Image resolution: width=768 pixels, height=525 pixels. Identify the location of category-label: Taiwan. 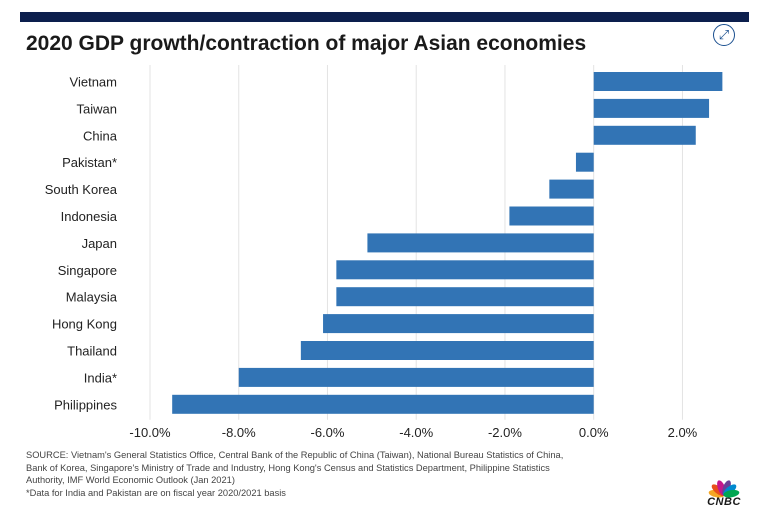
(97, 108).